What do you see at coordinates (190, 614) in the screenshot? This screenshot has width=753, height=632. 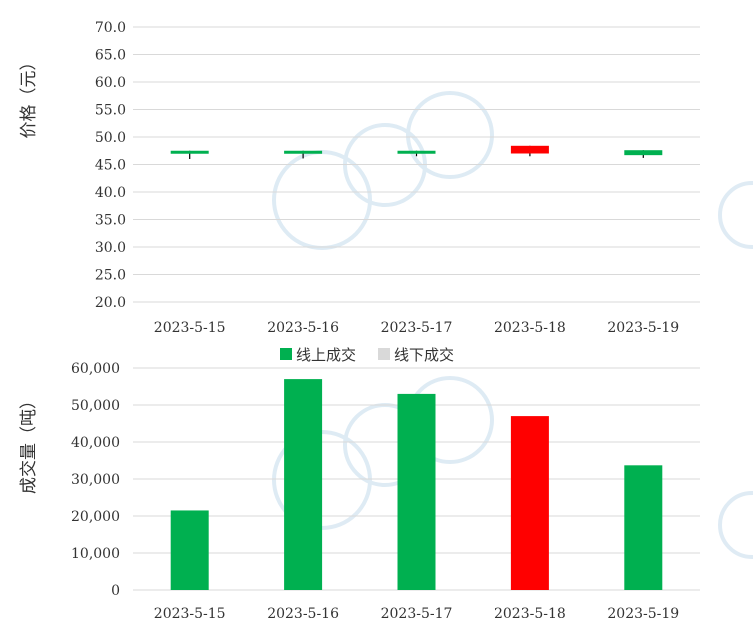 I see `volume-x-tick: 2023-5-15` at bounding box center [190, 614].